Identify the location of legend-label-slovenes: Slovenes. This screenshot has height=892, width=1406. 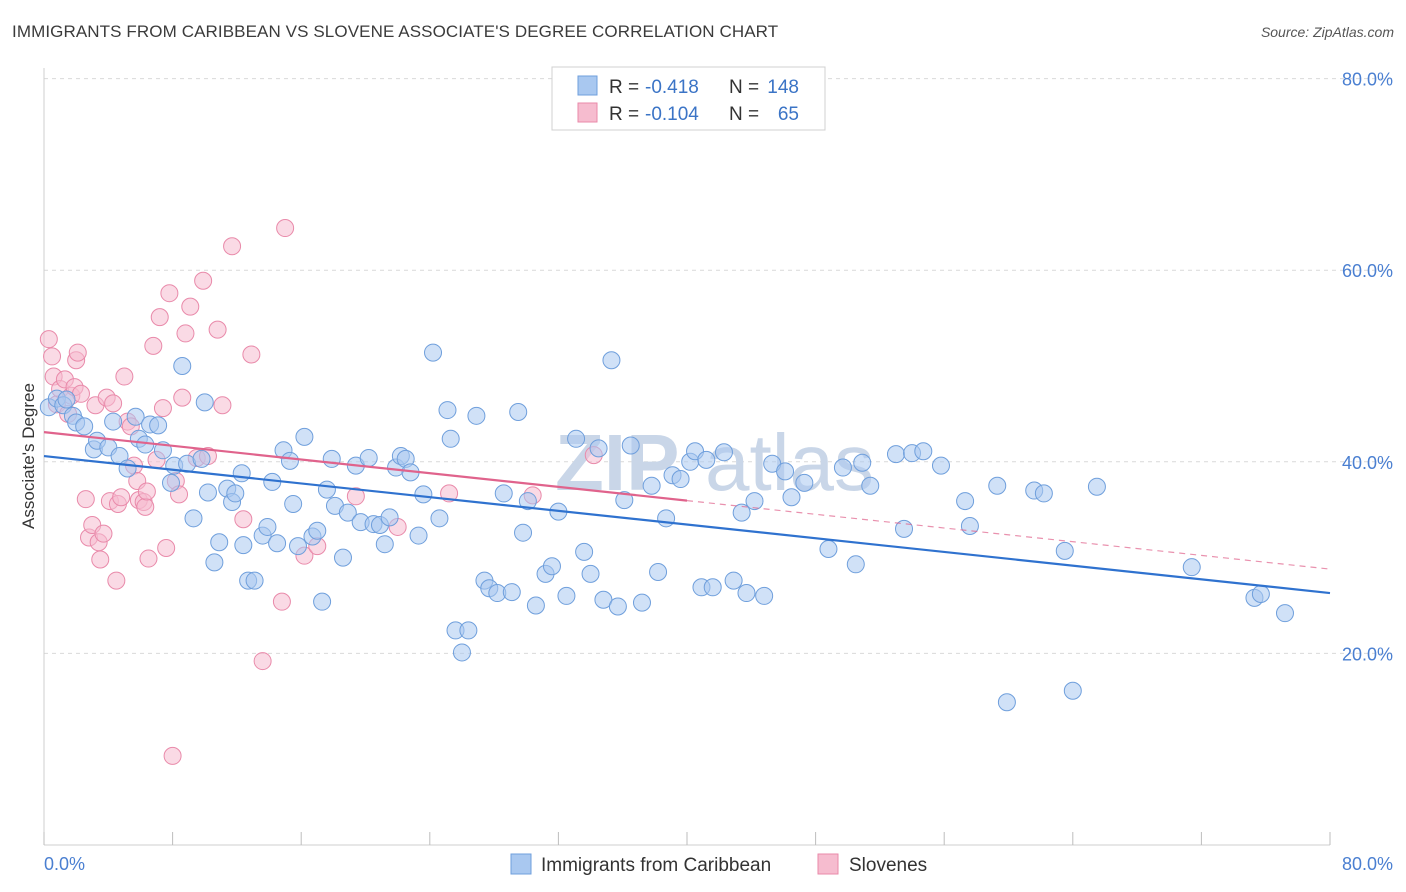
(888, 865).